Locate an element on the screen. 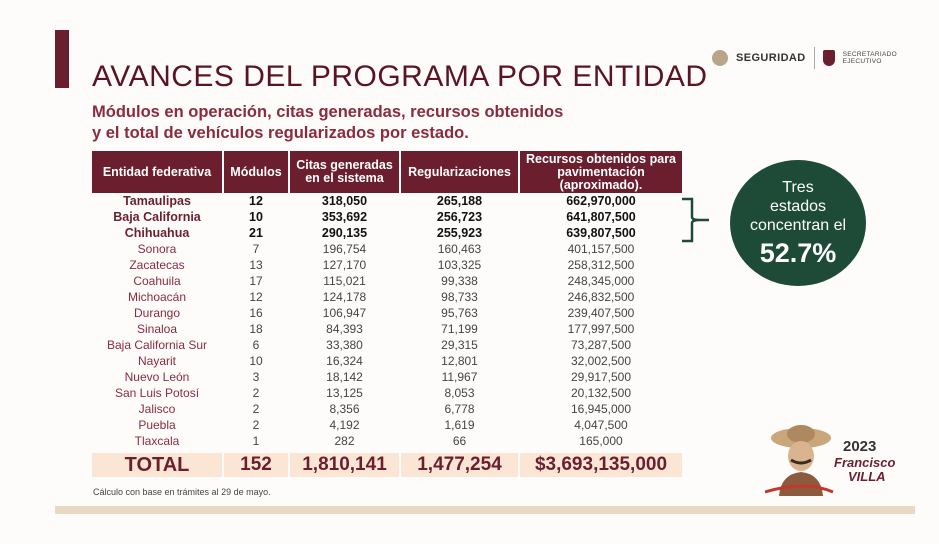 The width and height of the screenshot is (939, 544). cell-recursos: 258,312,500 is located at coordinates (601, 265).